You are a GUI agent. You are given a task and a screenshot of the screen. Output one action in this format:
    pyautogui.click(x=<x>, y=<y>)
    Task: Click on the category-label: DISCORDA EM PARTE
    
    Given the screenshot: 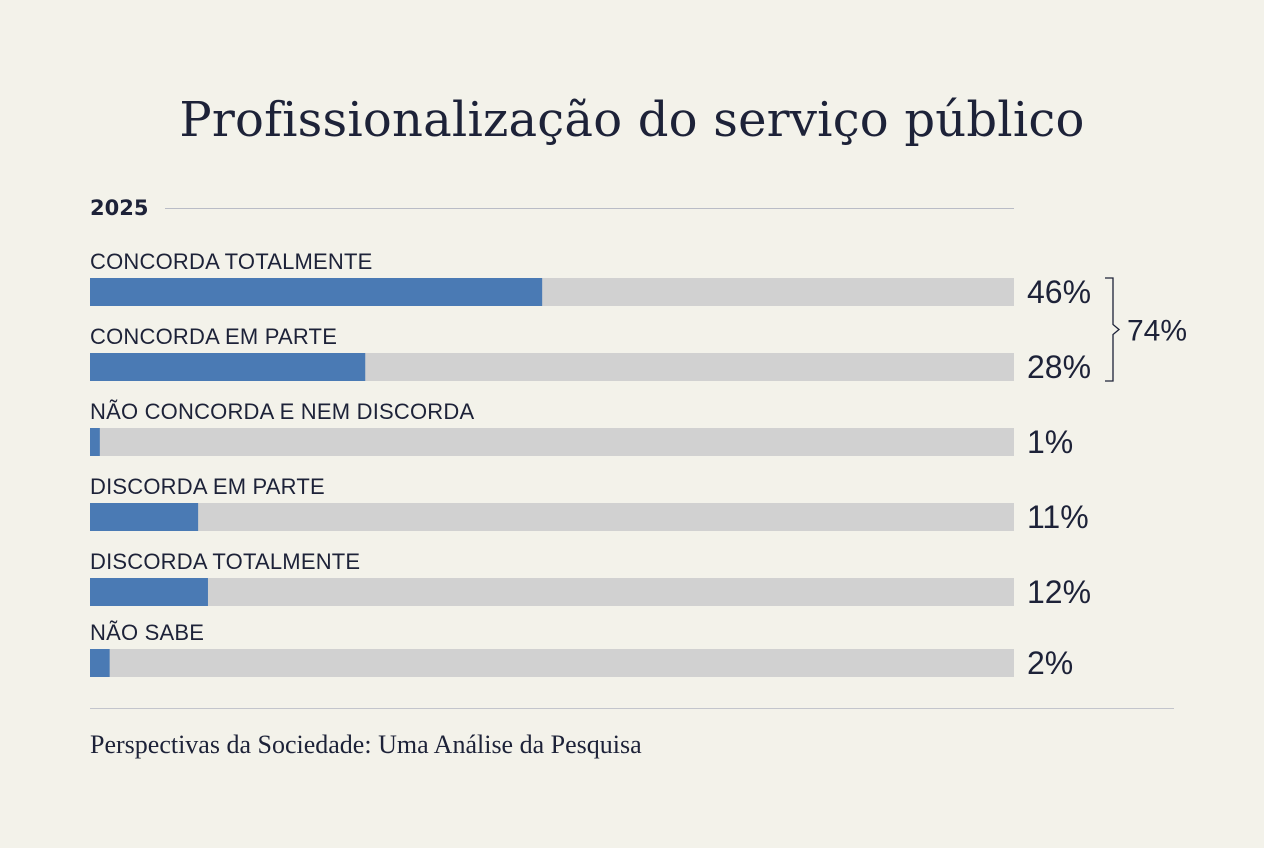 What is the action you would take?
    pyautogui.click(x=207, y=486)
    